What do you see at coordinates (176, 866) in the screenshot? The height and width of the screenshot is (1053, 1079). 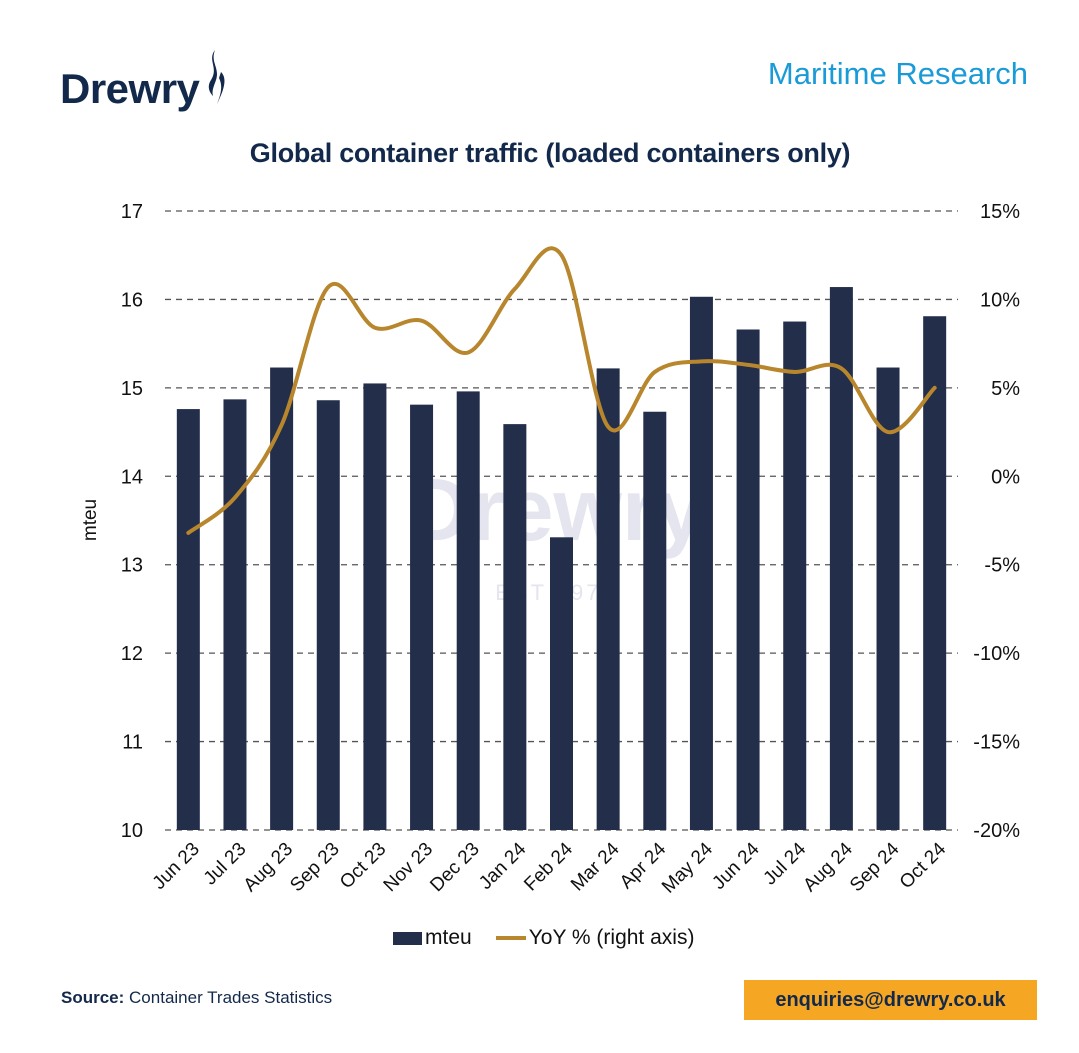 I see `x-tick-label: Jun 23` at bounding box center [176, 866].